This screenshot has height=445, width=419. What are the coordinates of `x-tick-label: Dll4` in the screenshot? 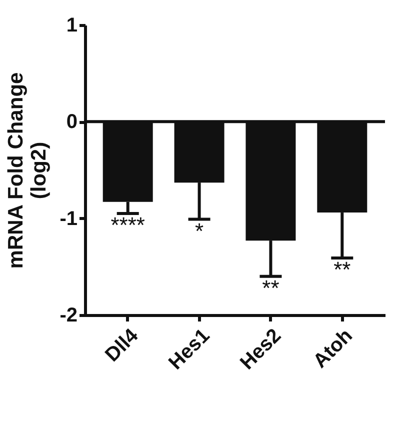 It's located at (122, 345).